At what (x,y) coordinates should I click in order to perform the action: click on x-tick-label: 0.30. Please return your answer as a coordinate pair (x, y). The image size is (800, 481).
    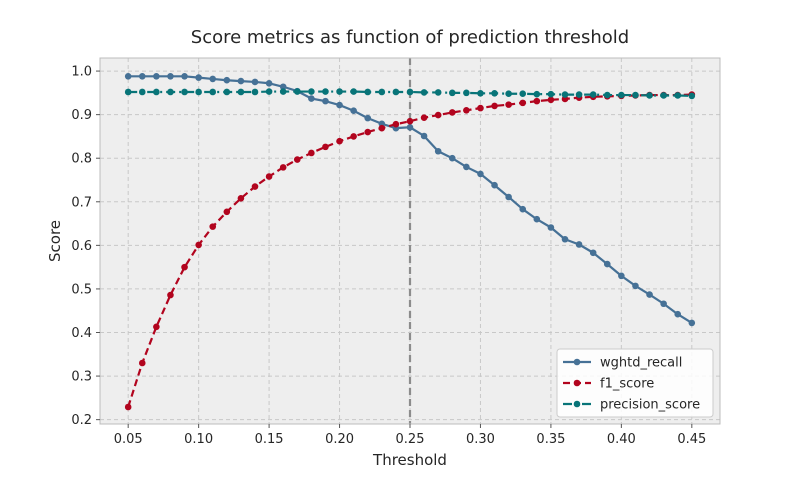
    Looking at the image, I should click on (480, 439).